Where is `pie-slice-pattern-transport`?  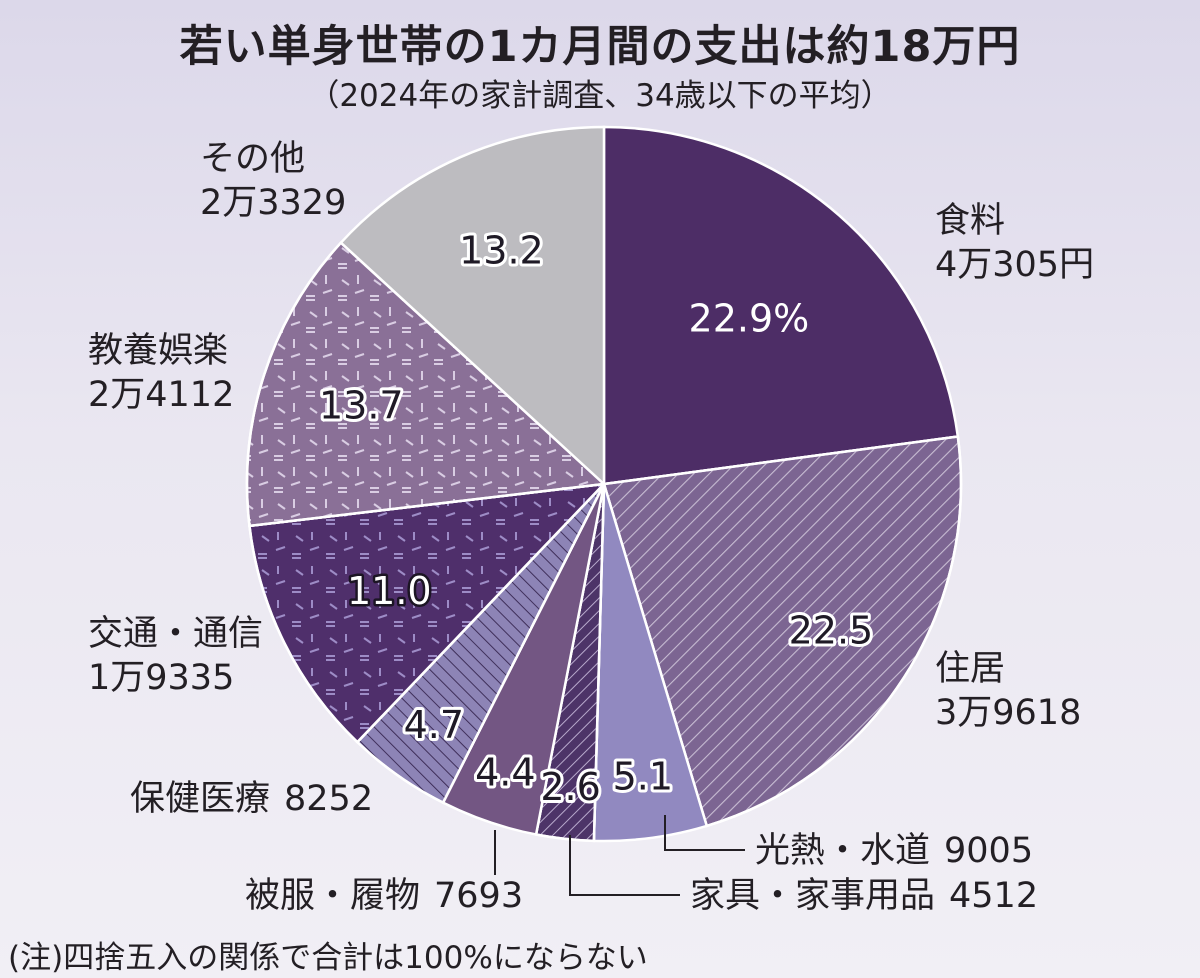 pie-slice-pattern-transport is located at coordinates (428, 613).